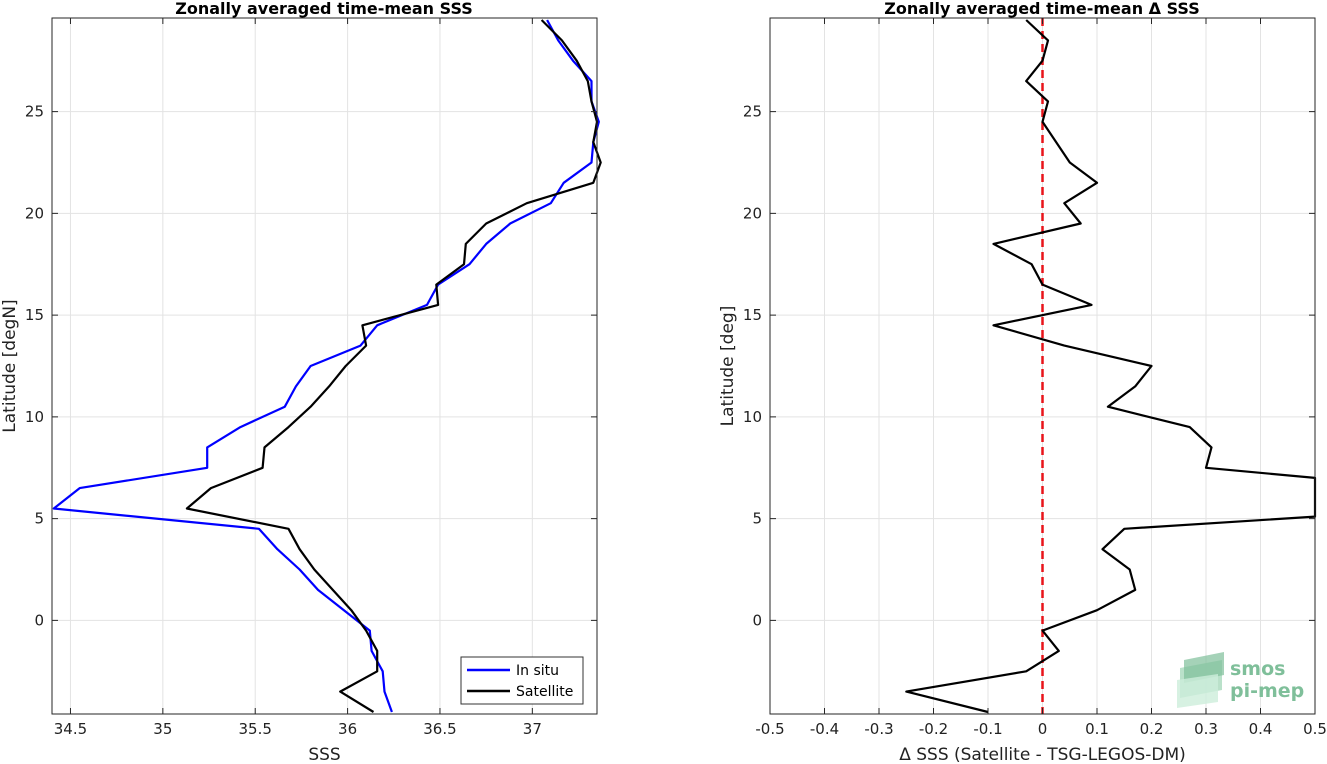 The height and width of the screenshot is (764, 1327). What do you see at coordinates (1043, 729) in the screenshot?
I see `x-tick-label: 0` at bounding box center [1043, 729].